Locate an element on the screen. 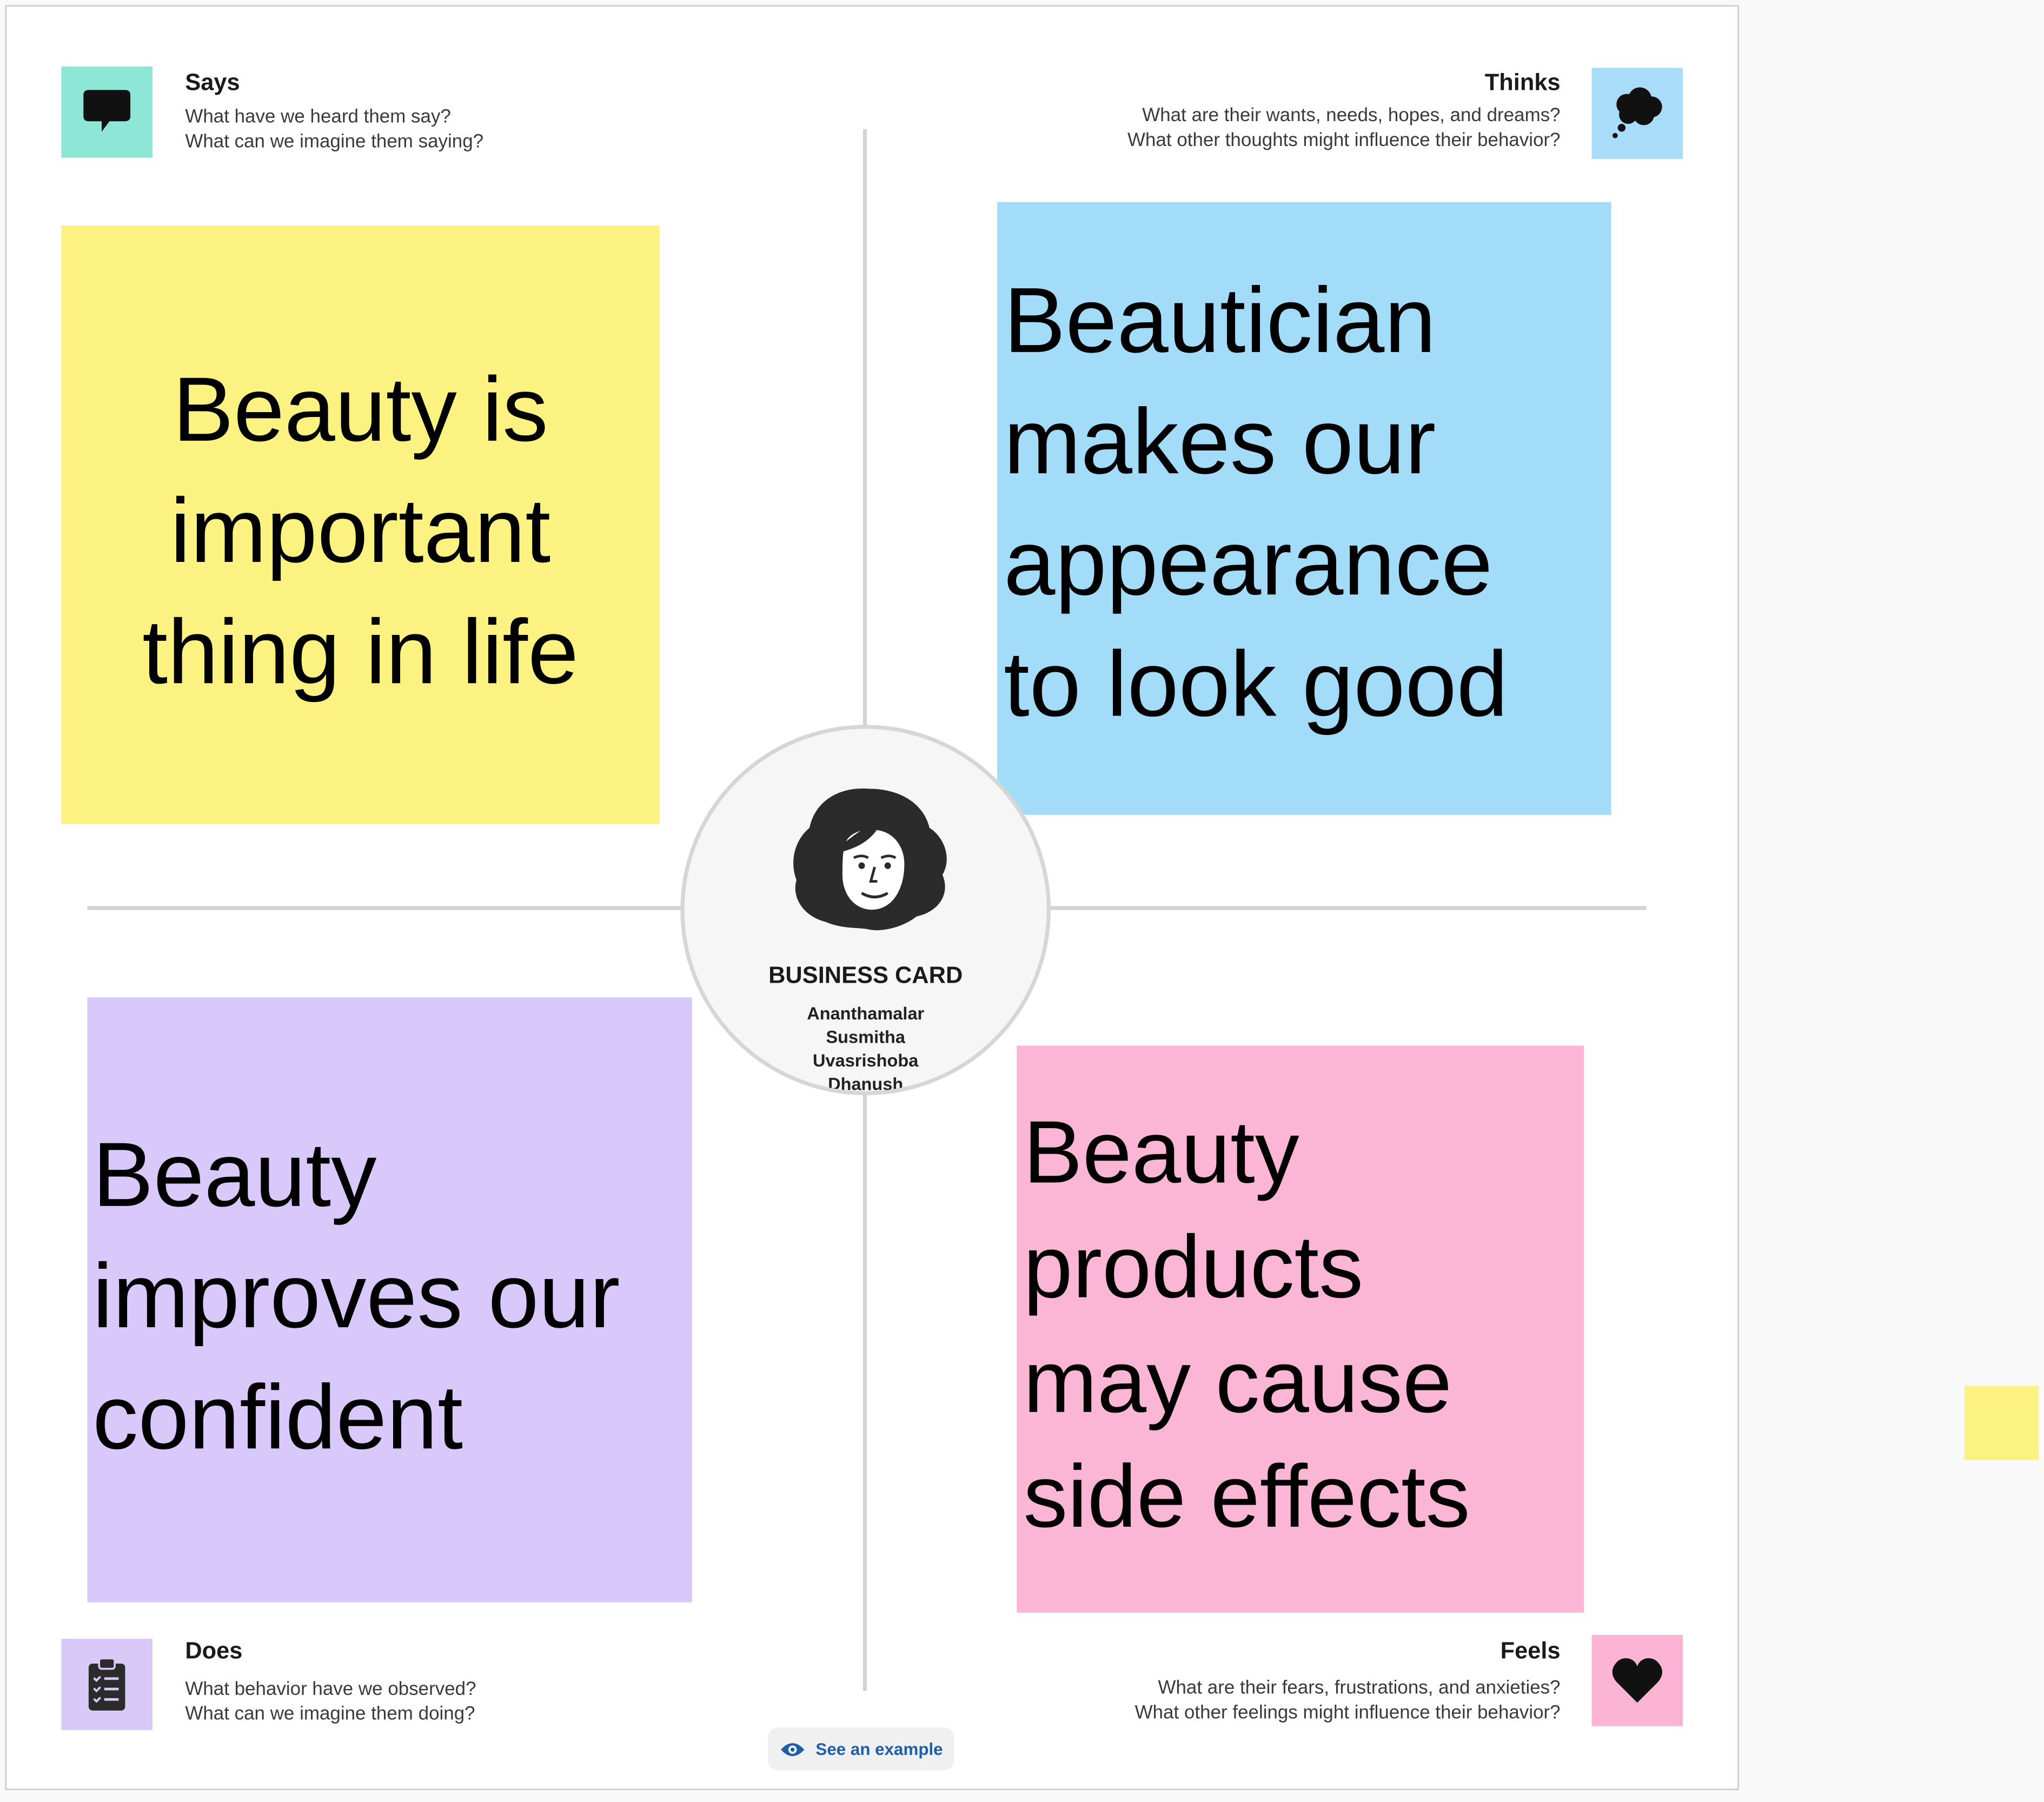  eye-icon is located at coordinates (792, 1749).